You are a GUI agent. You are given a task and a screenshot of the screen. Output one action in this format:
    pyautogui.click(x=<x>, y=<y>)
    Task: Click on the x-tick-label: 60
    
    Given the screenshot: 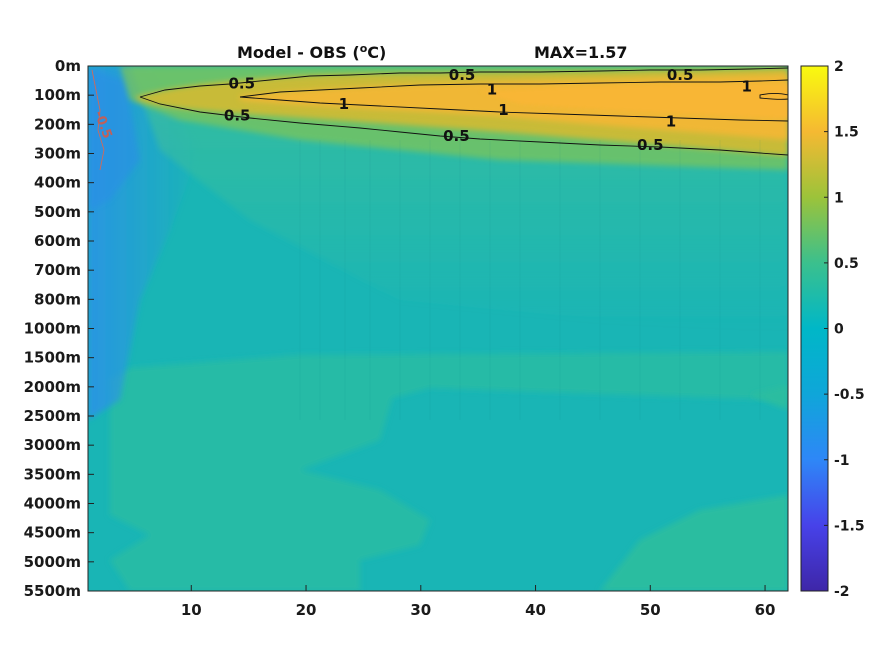 What is the action you would take?
    pyautogui.click(x=765, y=610)
    